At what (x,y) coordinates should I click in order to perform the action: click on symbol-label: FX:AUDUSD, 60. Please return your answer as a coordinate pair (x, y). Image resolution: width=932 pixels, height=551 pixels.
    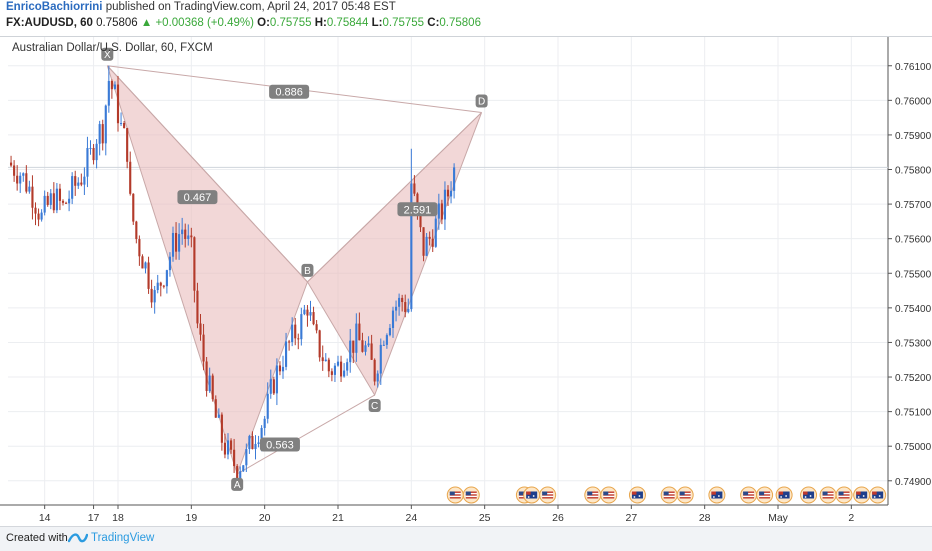
    Looking at the image, I should click on (49, 23).